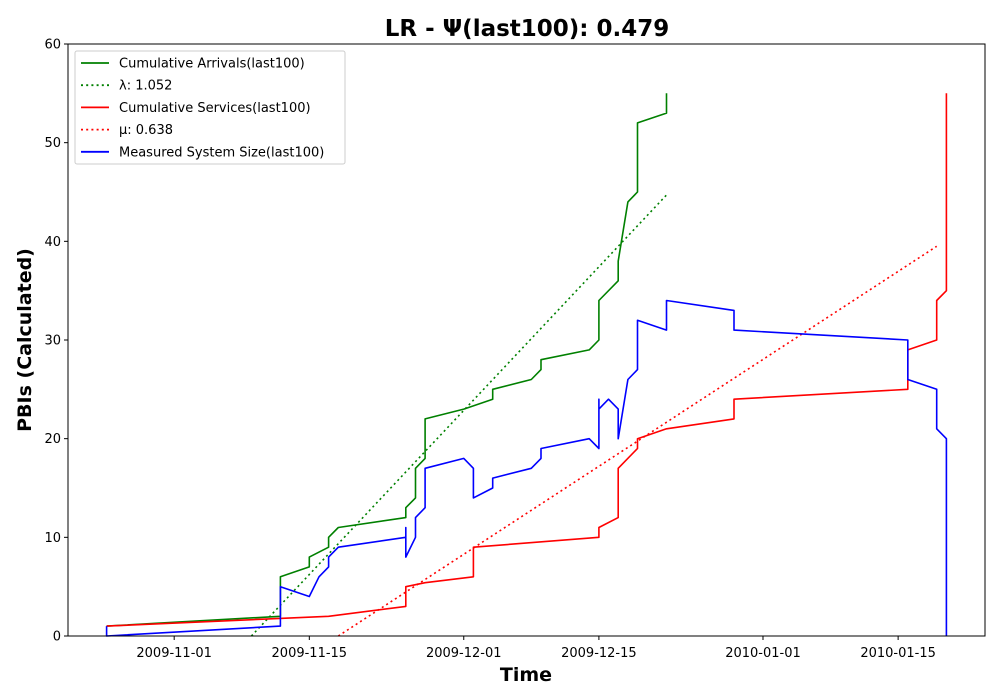 This screenshot has height=700, width=1000. I want to click on legend-label: Measured System Size(last100), so click(221, 152).